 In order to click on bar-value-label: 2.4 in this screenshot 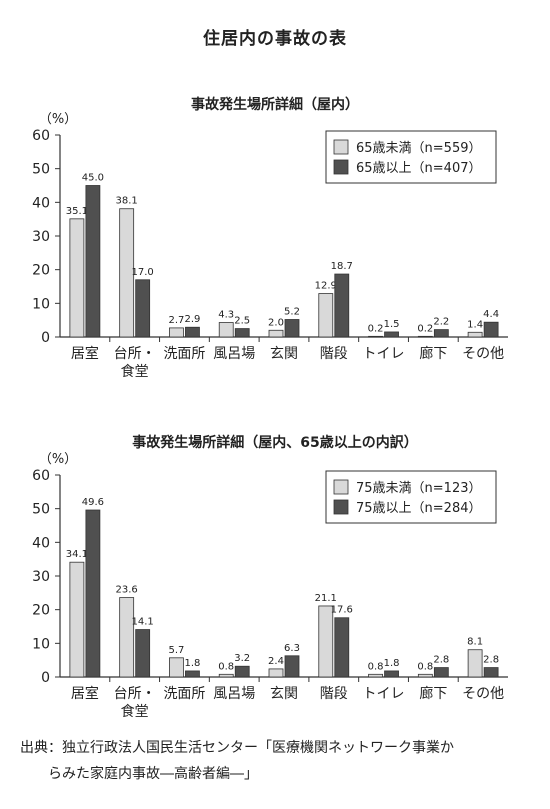, I will do `click(276, 661)`.